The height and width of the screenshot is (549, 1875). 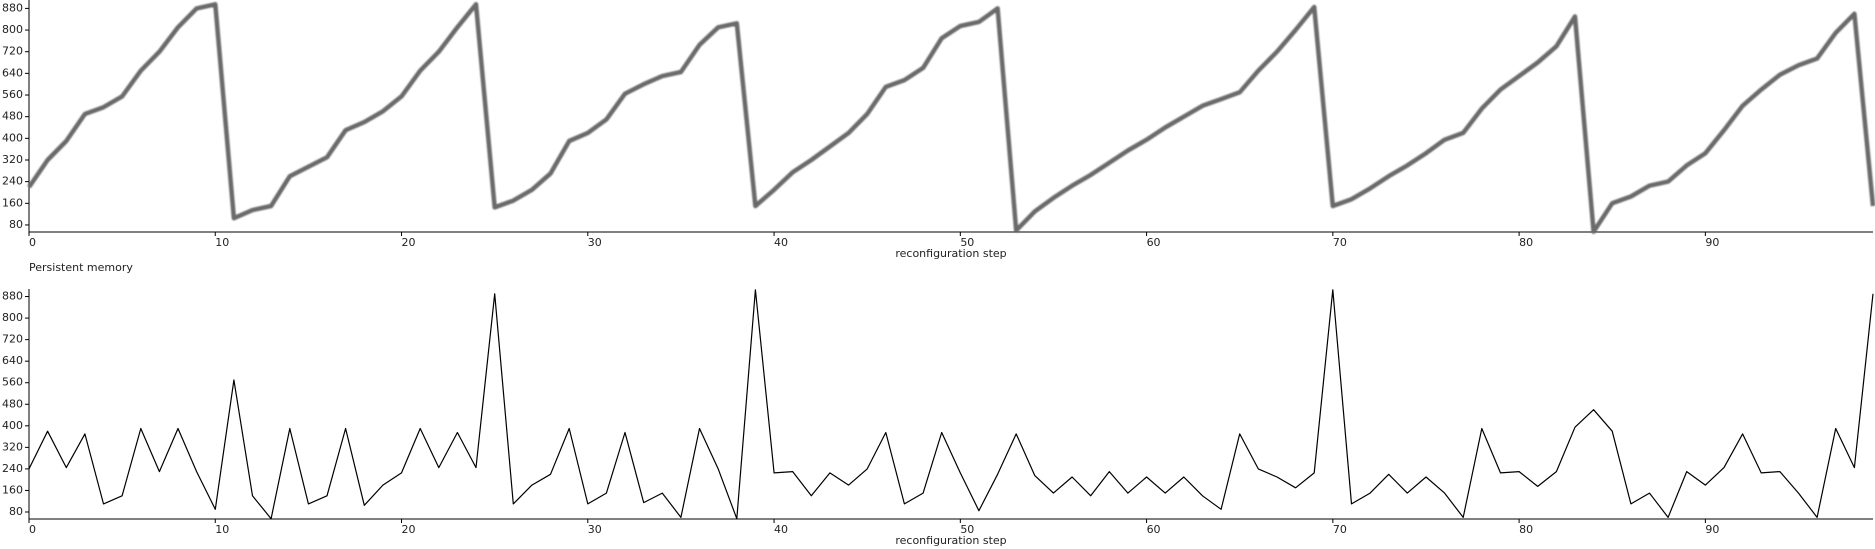 What do you see at coordinates (81, 267) in the screenshot?
I see `chart-title: Persistent memory` at bounding box center [81, 267].